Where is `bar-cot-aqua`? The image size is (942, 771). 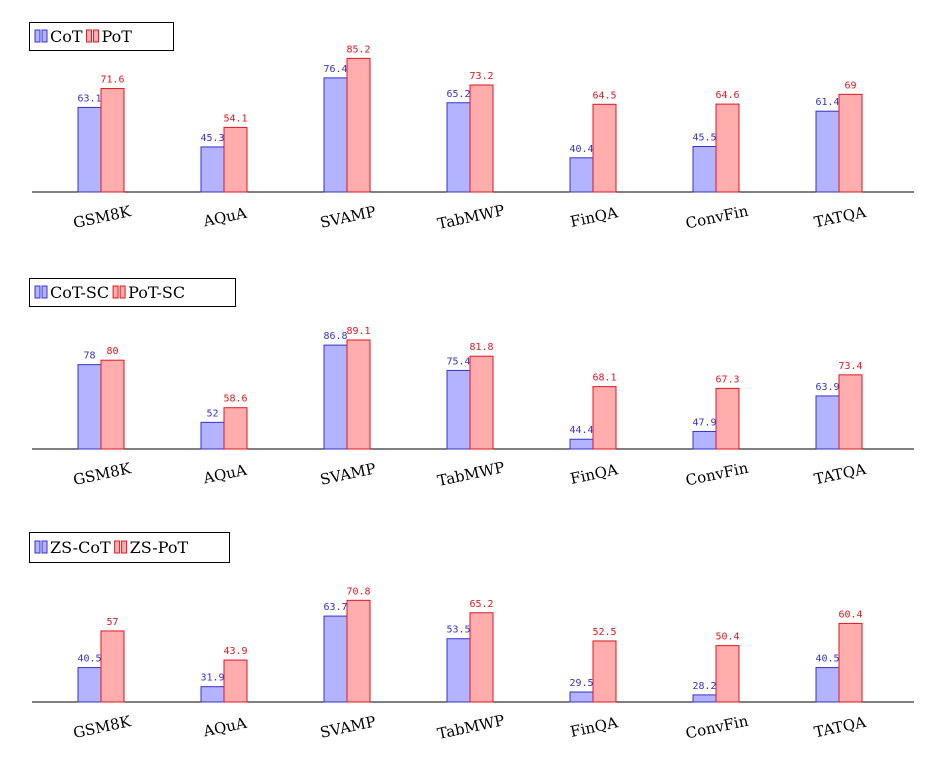 bar-cot-aqua is located at coordinates (212, 169).